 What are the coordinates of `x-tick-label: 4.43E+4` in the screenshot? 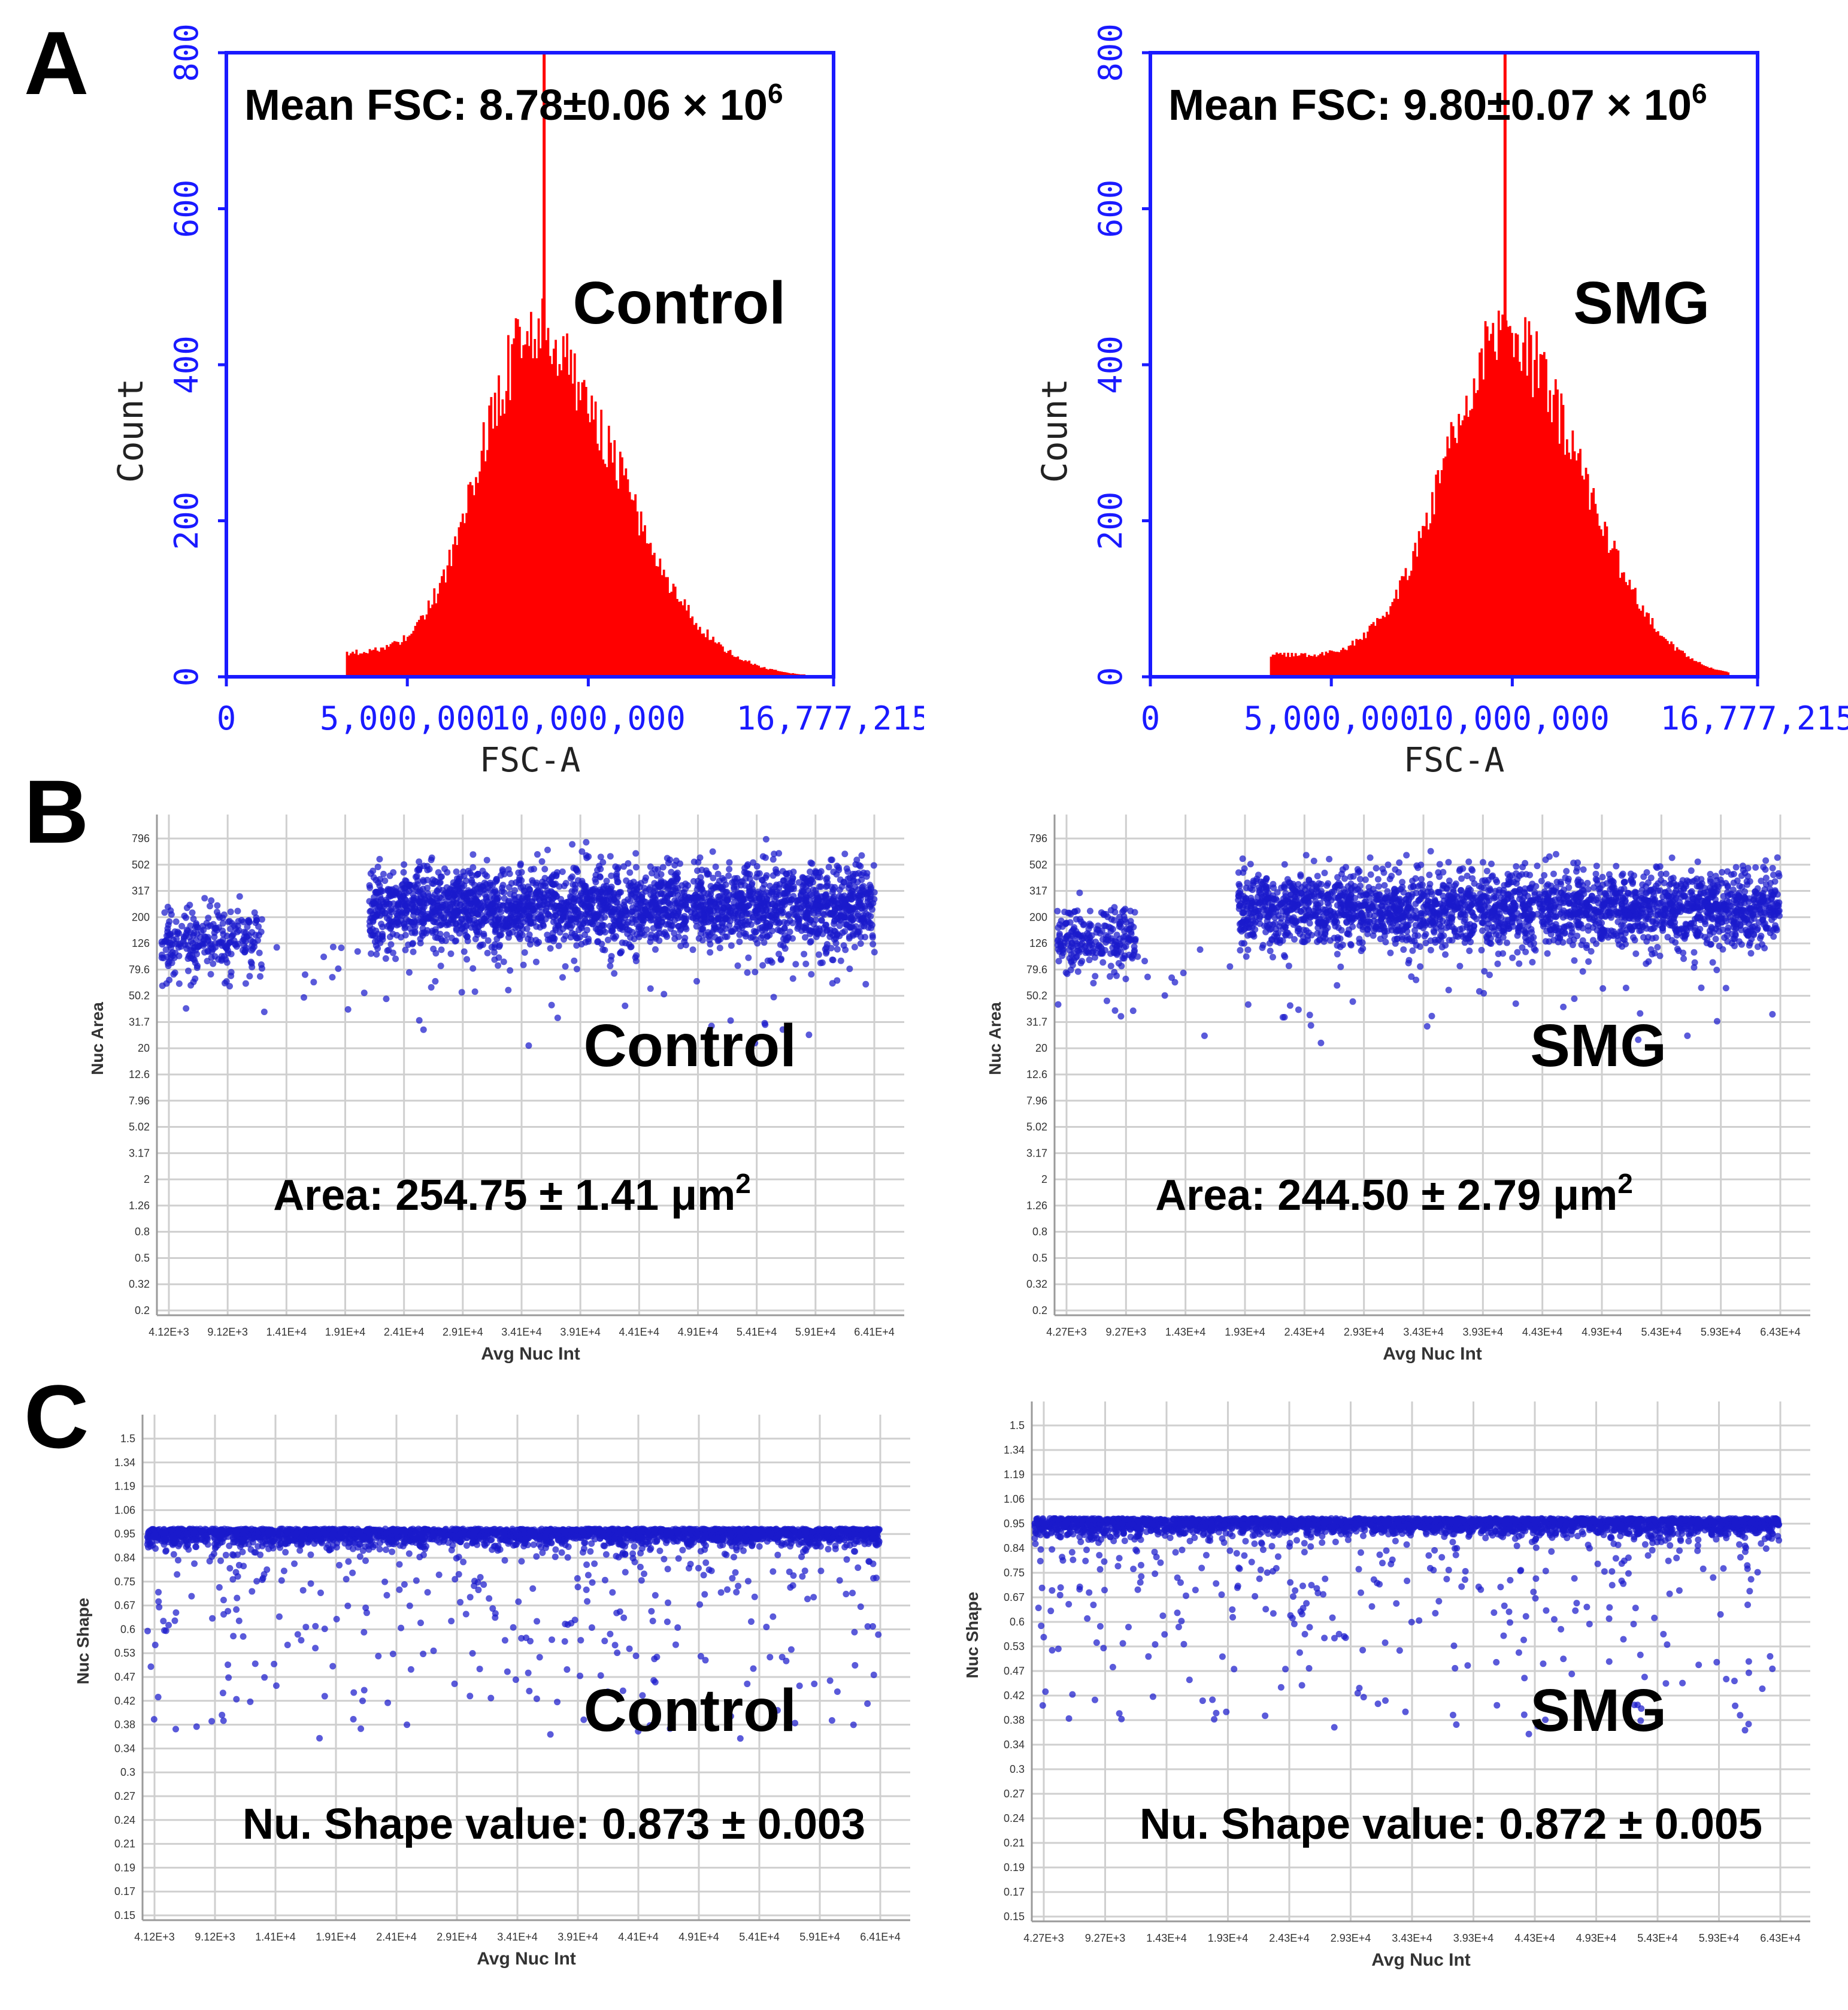 It's located at (1542, 1332).